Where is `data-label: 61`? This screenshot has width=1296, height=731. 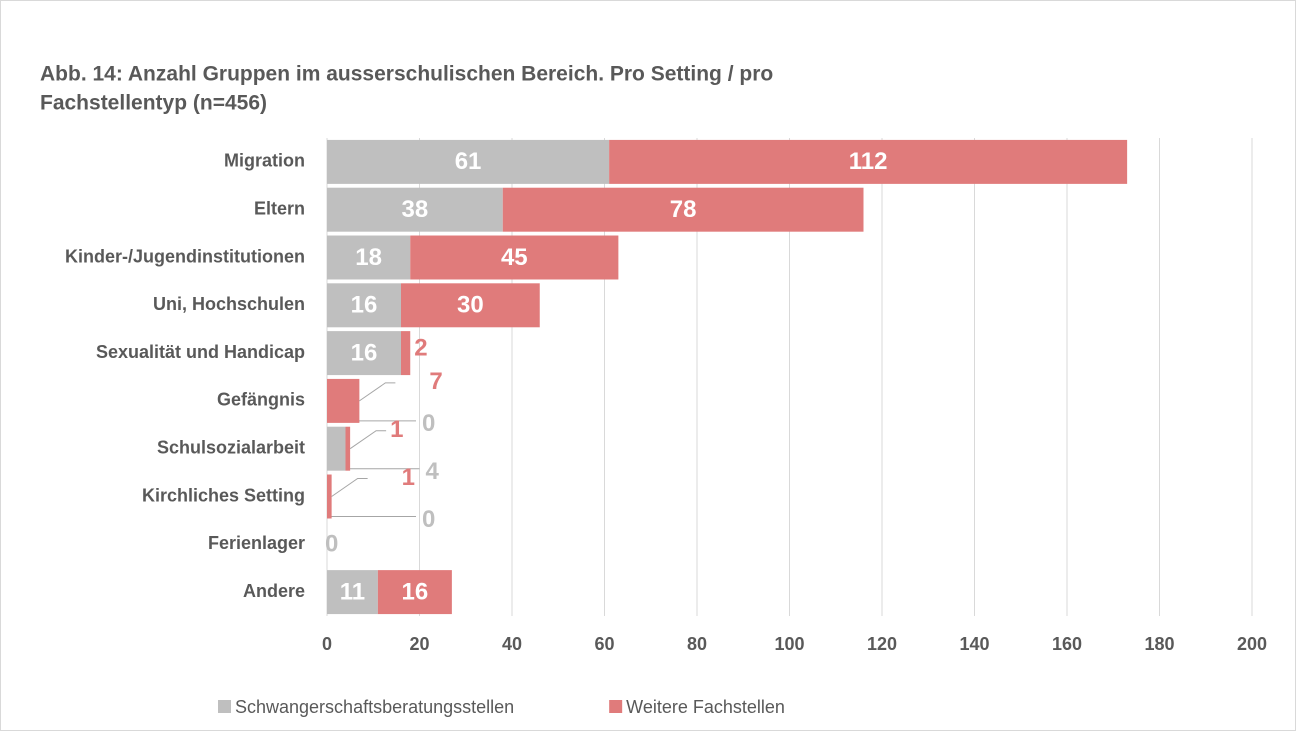 data-label: 61 is located at coordinates (468, 161).